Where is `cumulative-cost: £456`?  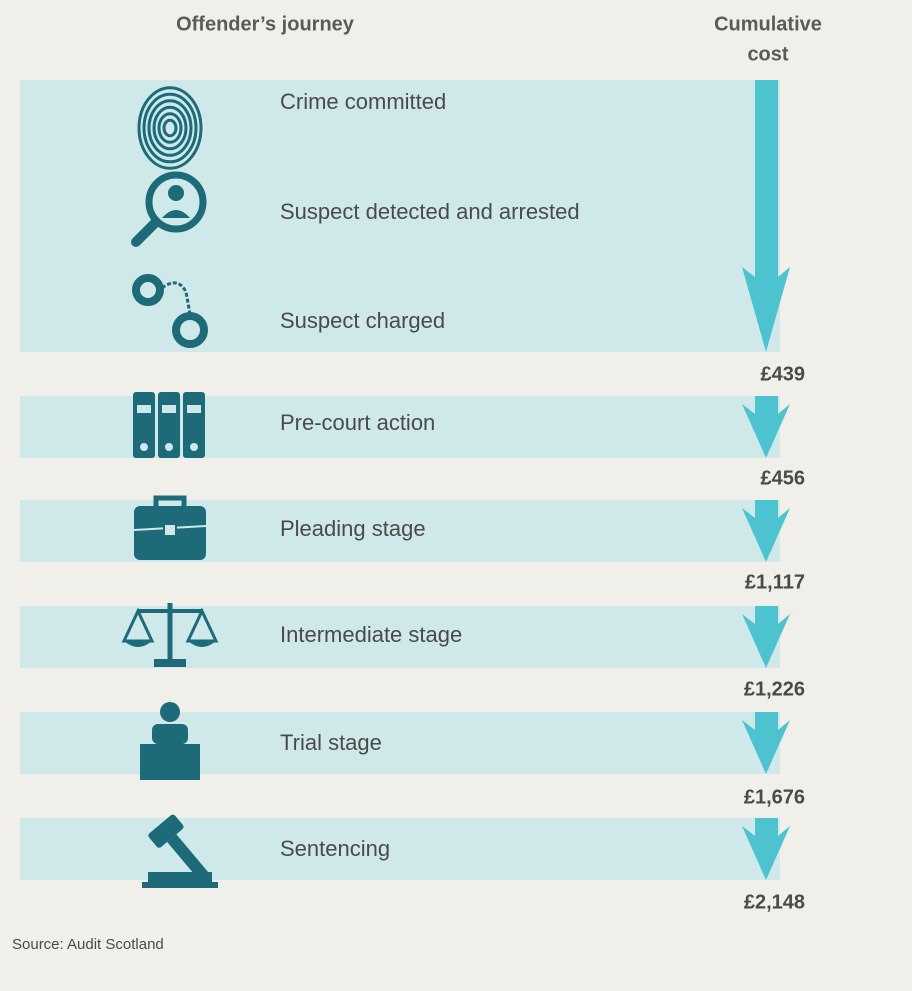
cumulative-cost: £456 is located at coordinates (783, 478).